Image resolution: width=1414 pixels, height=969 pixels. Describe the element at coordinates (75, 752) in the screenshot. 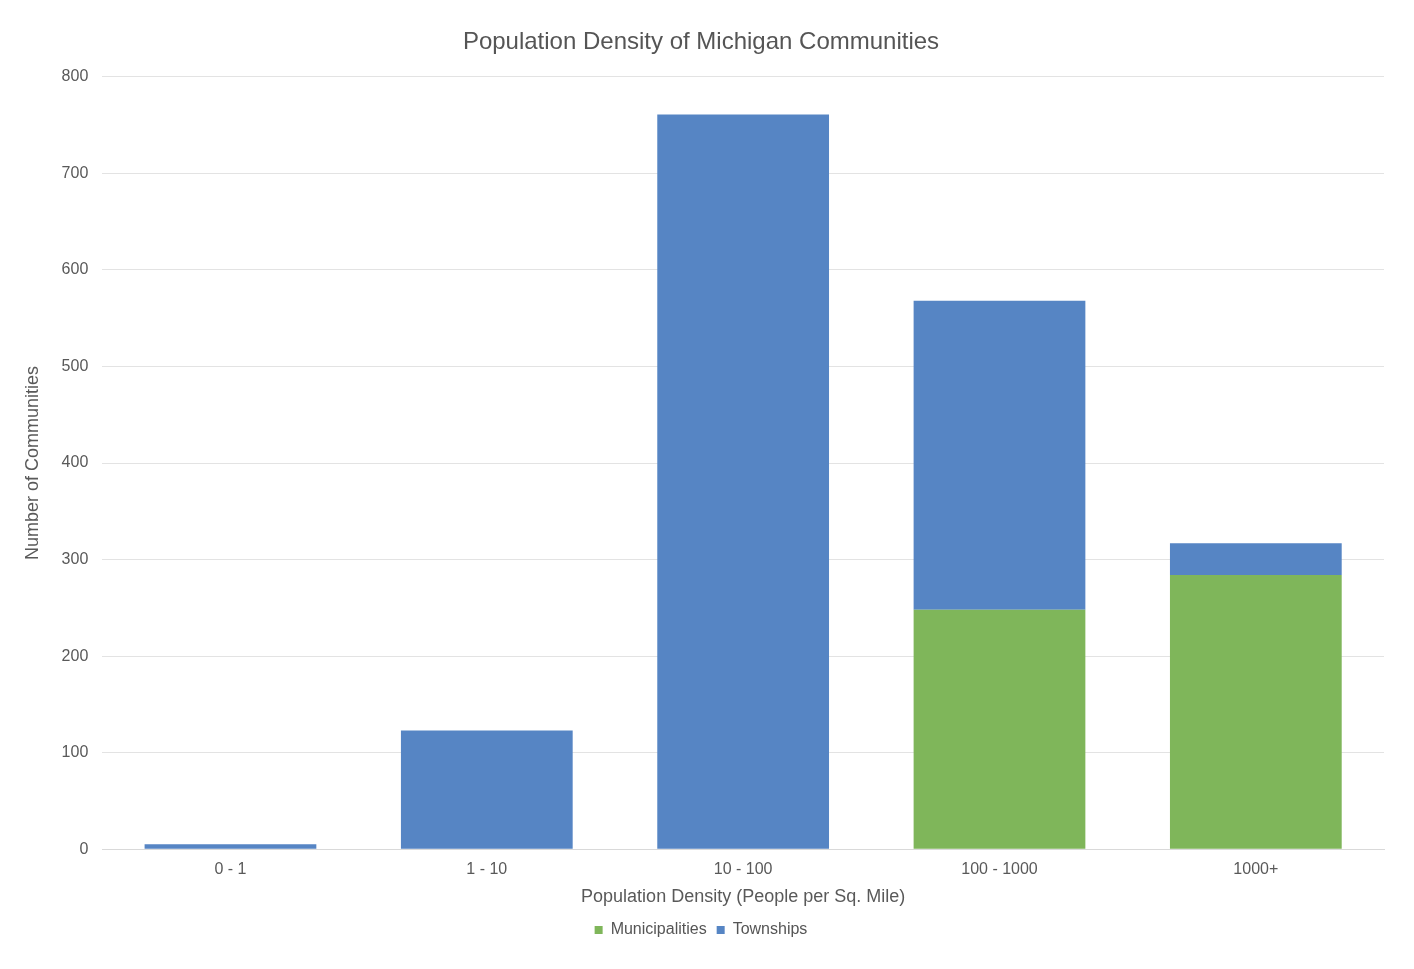

I see `y-tick-label: 100` at that location.